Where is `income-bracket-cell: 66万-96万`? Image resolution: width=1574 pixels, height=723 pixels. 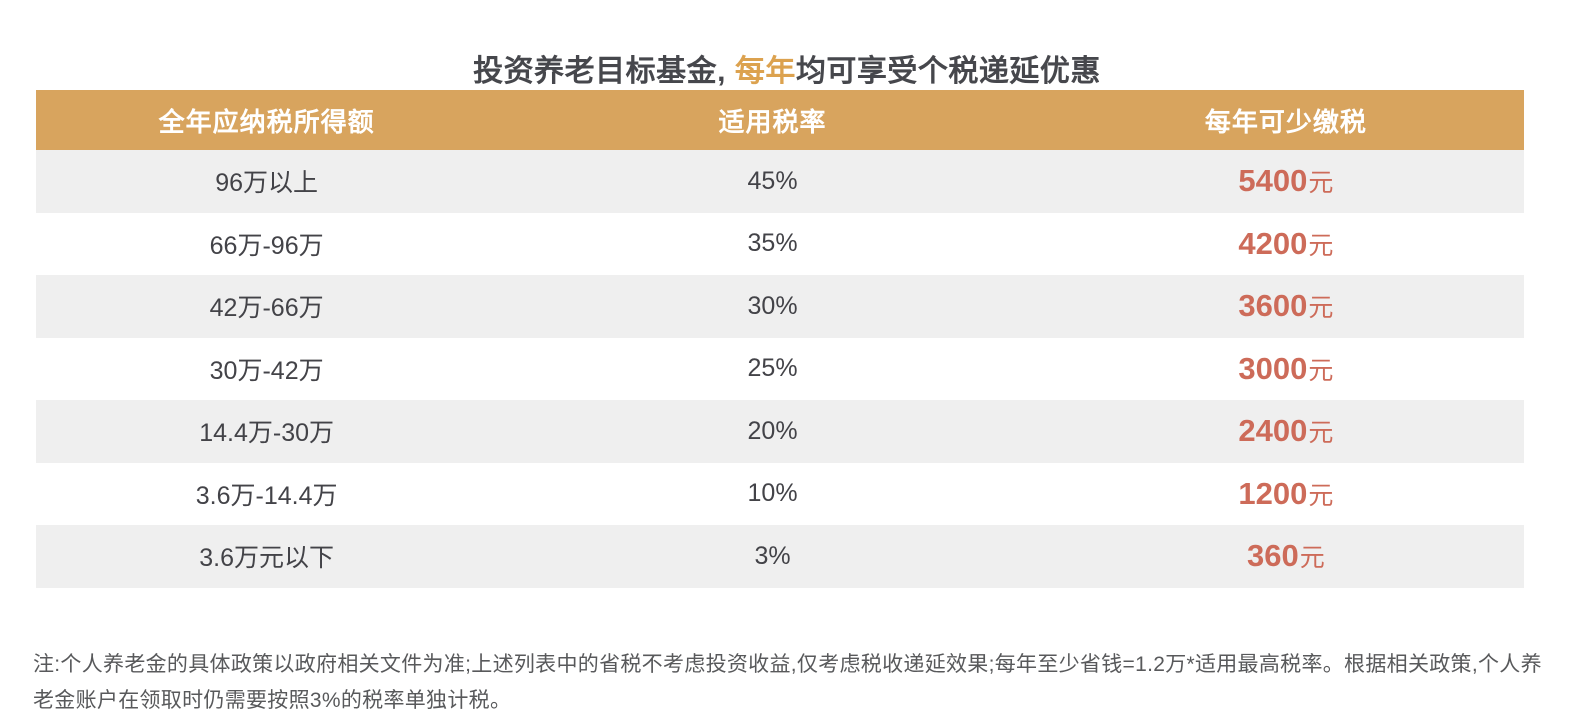
income-bracket-cell: 66万-96万 is located at coordinates (266, 245).